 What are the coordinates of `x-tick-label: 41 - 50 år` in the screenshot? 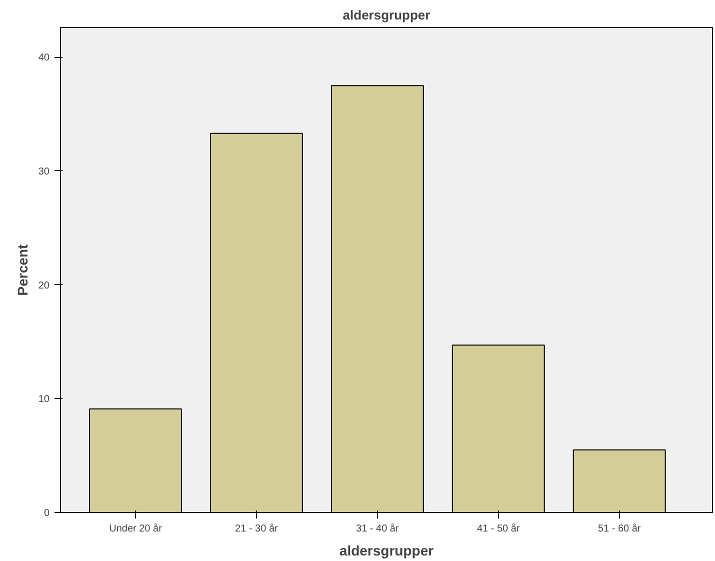 It's located at (498, 528).